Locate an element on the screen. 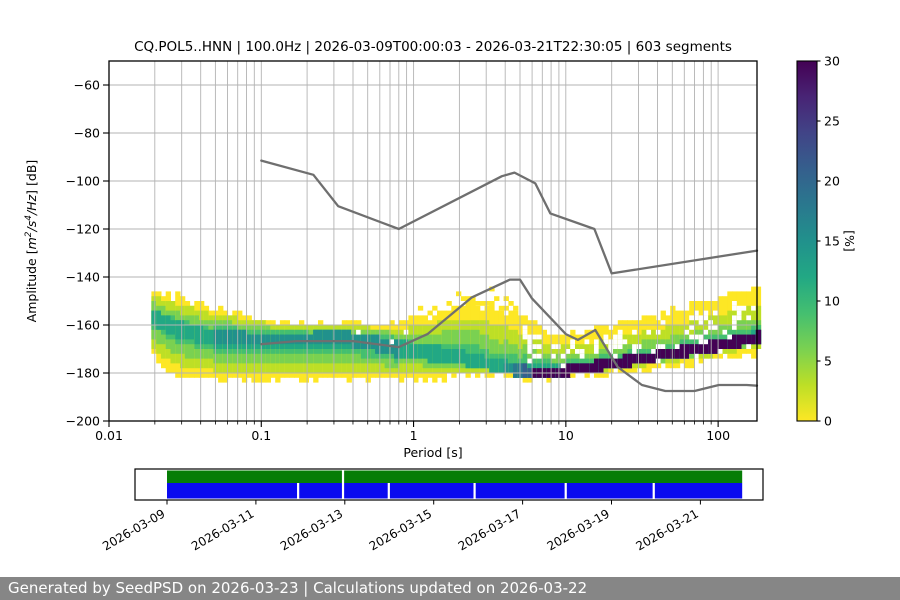 The height and width of the screenshot is (600, 900). y-tick-label: −120 is located at coordinates (83, 229).